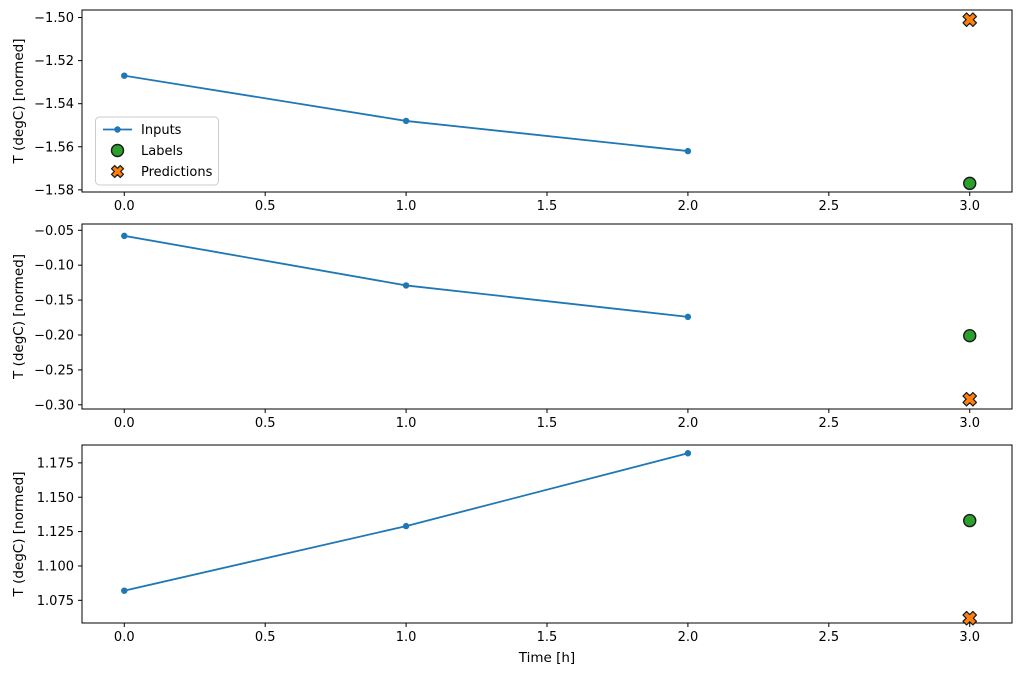 The image size is (1021, 683). What do you see at coordinates (546, 658) in the screenshot?
I see `x-axis-label: Time [h]` at bounding box center [546, 658].